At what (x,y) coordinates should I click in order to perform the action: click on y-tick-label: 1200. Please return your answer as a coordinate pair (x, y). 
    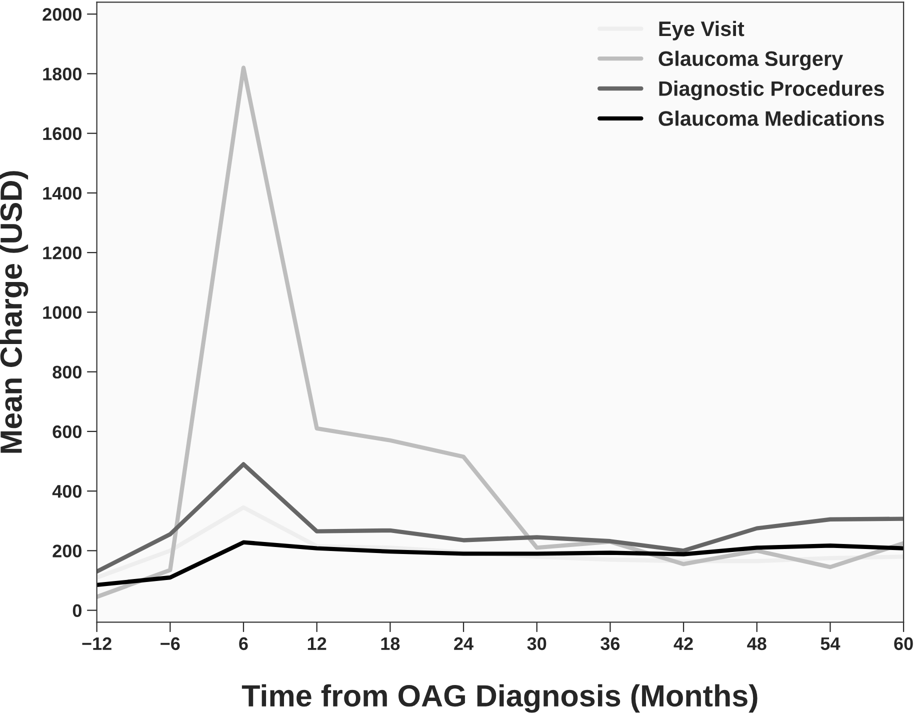
    Looking at the image, I should click on (62, 253).